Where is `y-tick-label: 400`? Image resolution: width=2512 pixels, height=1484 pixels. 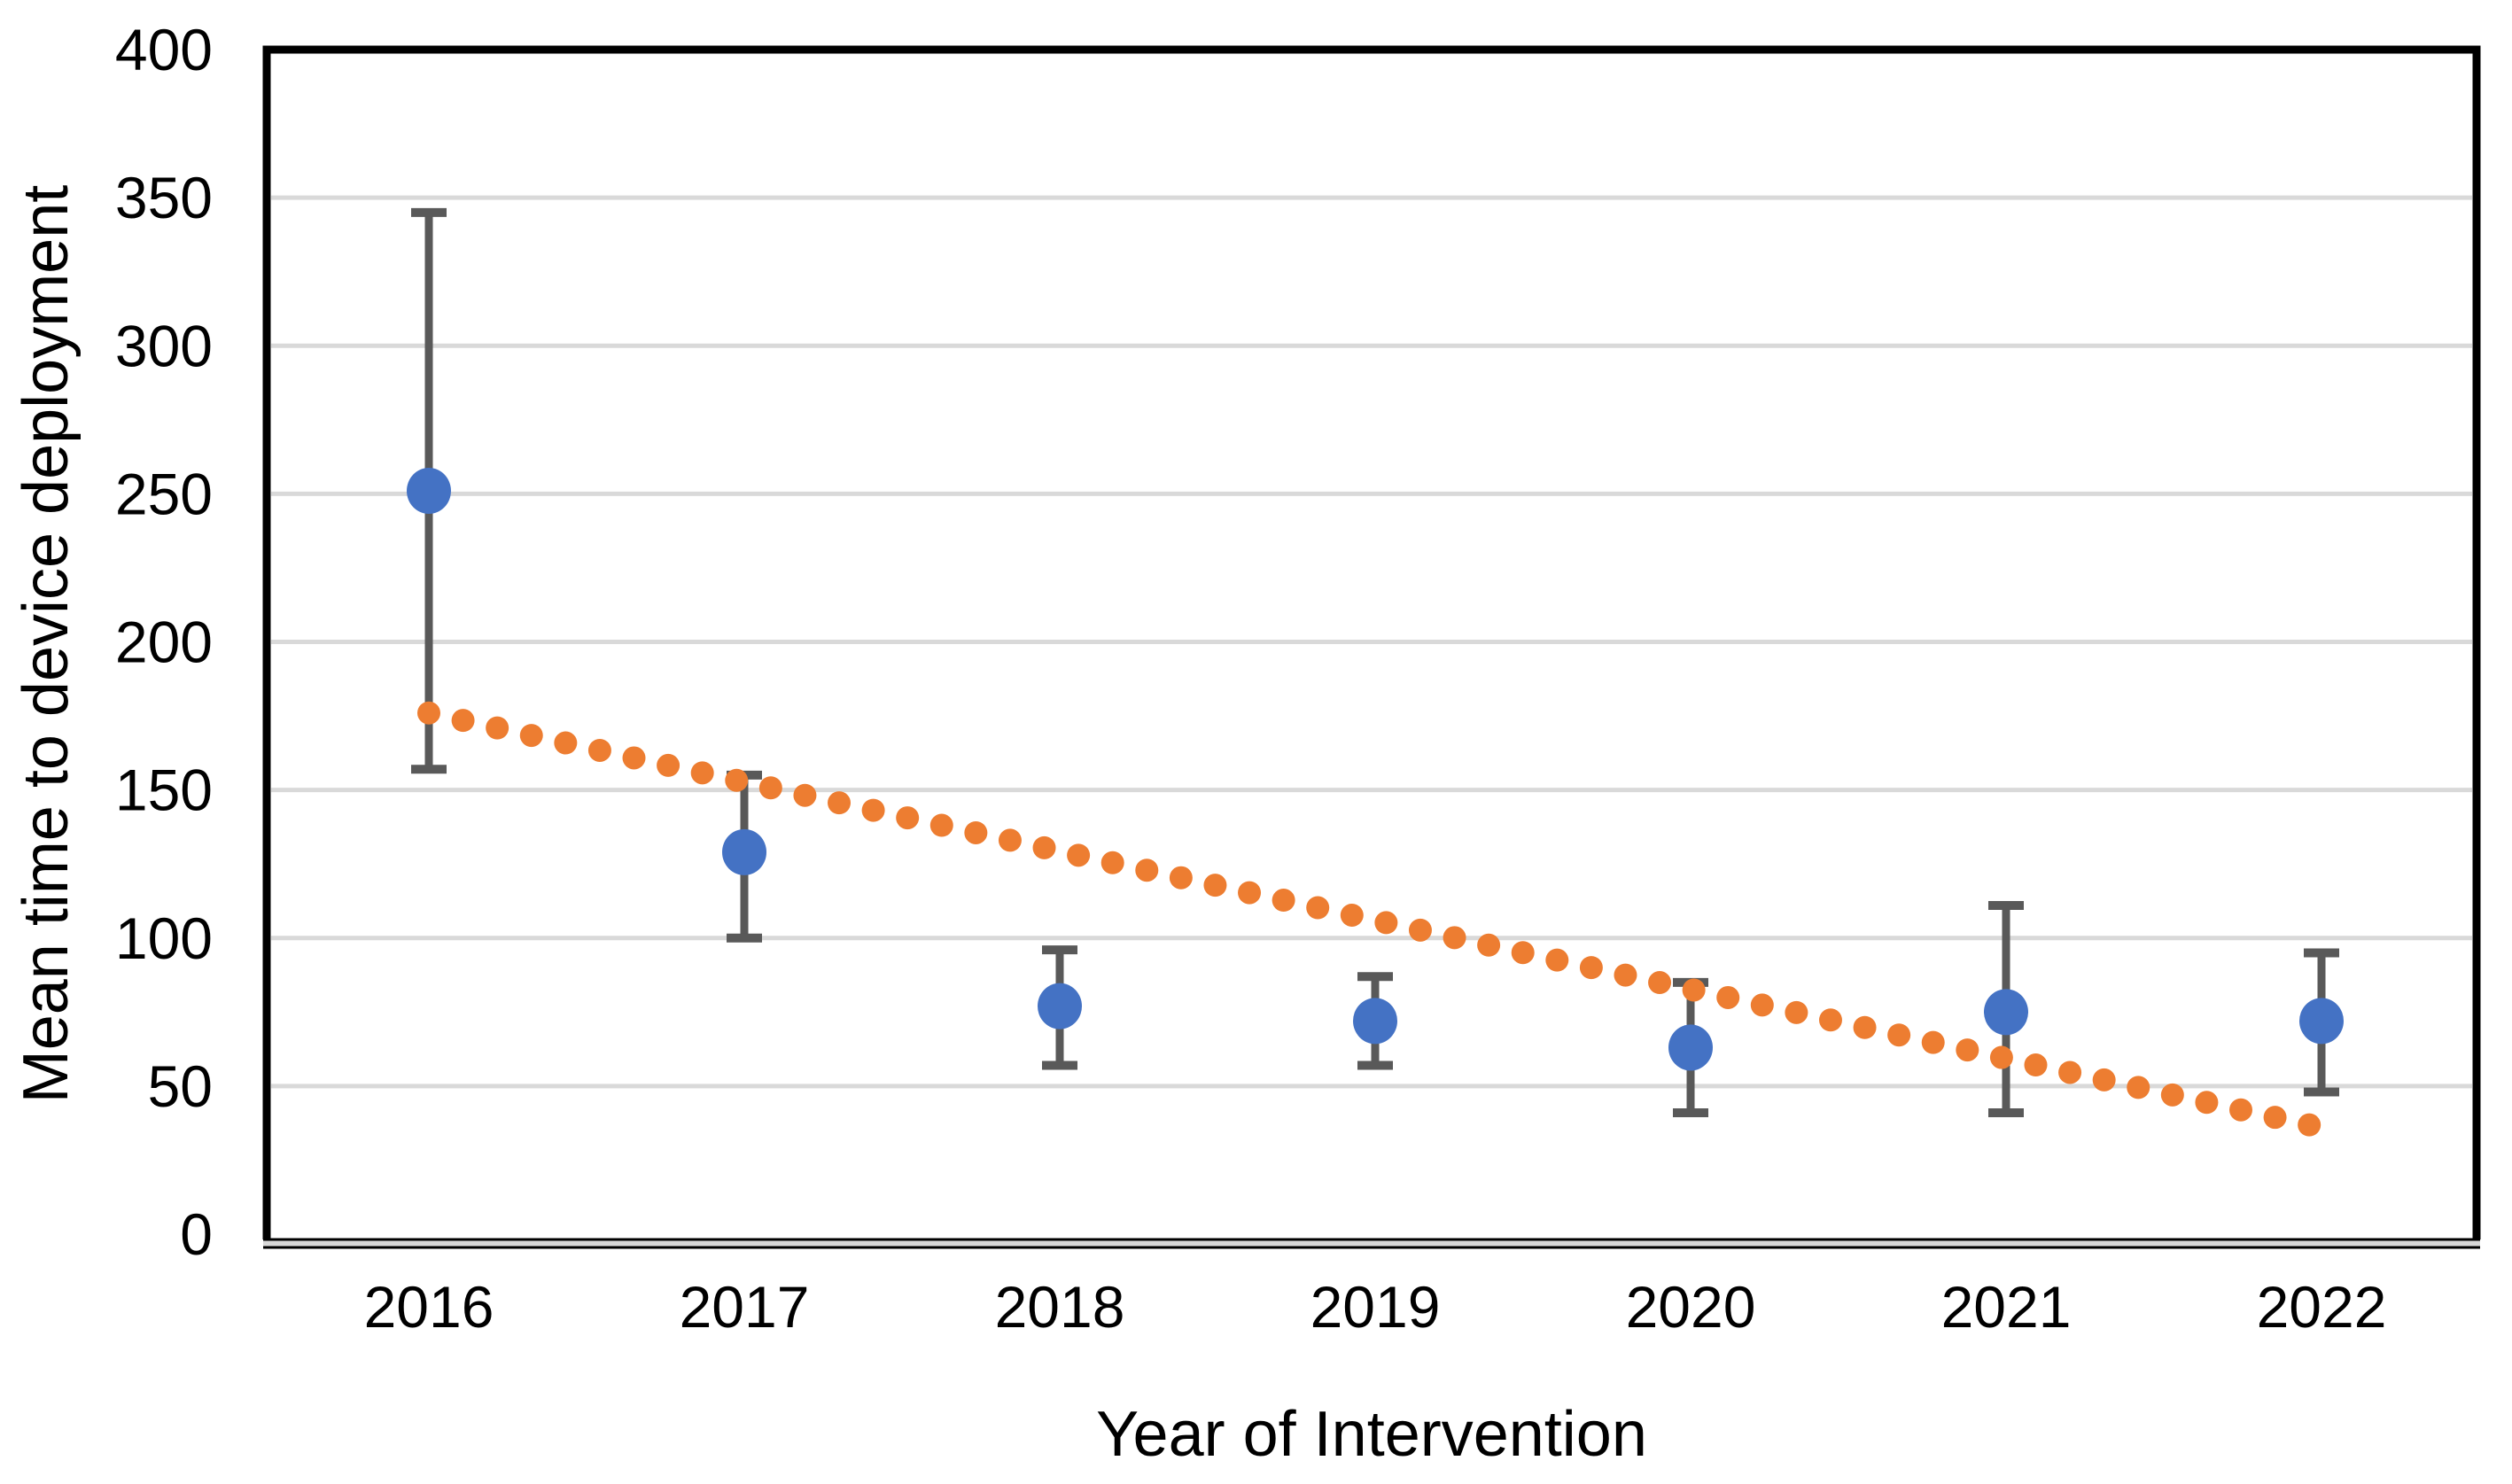 y-tick-label: 400 is located at coordinates (164, 49).